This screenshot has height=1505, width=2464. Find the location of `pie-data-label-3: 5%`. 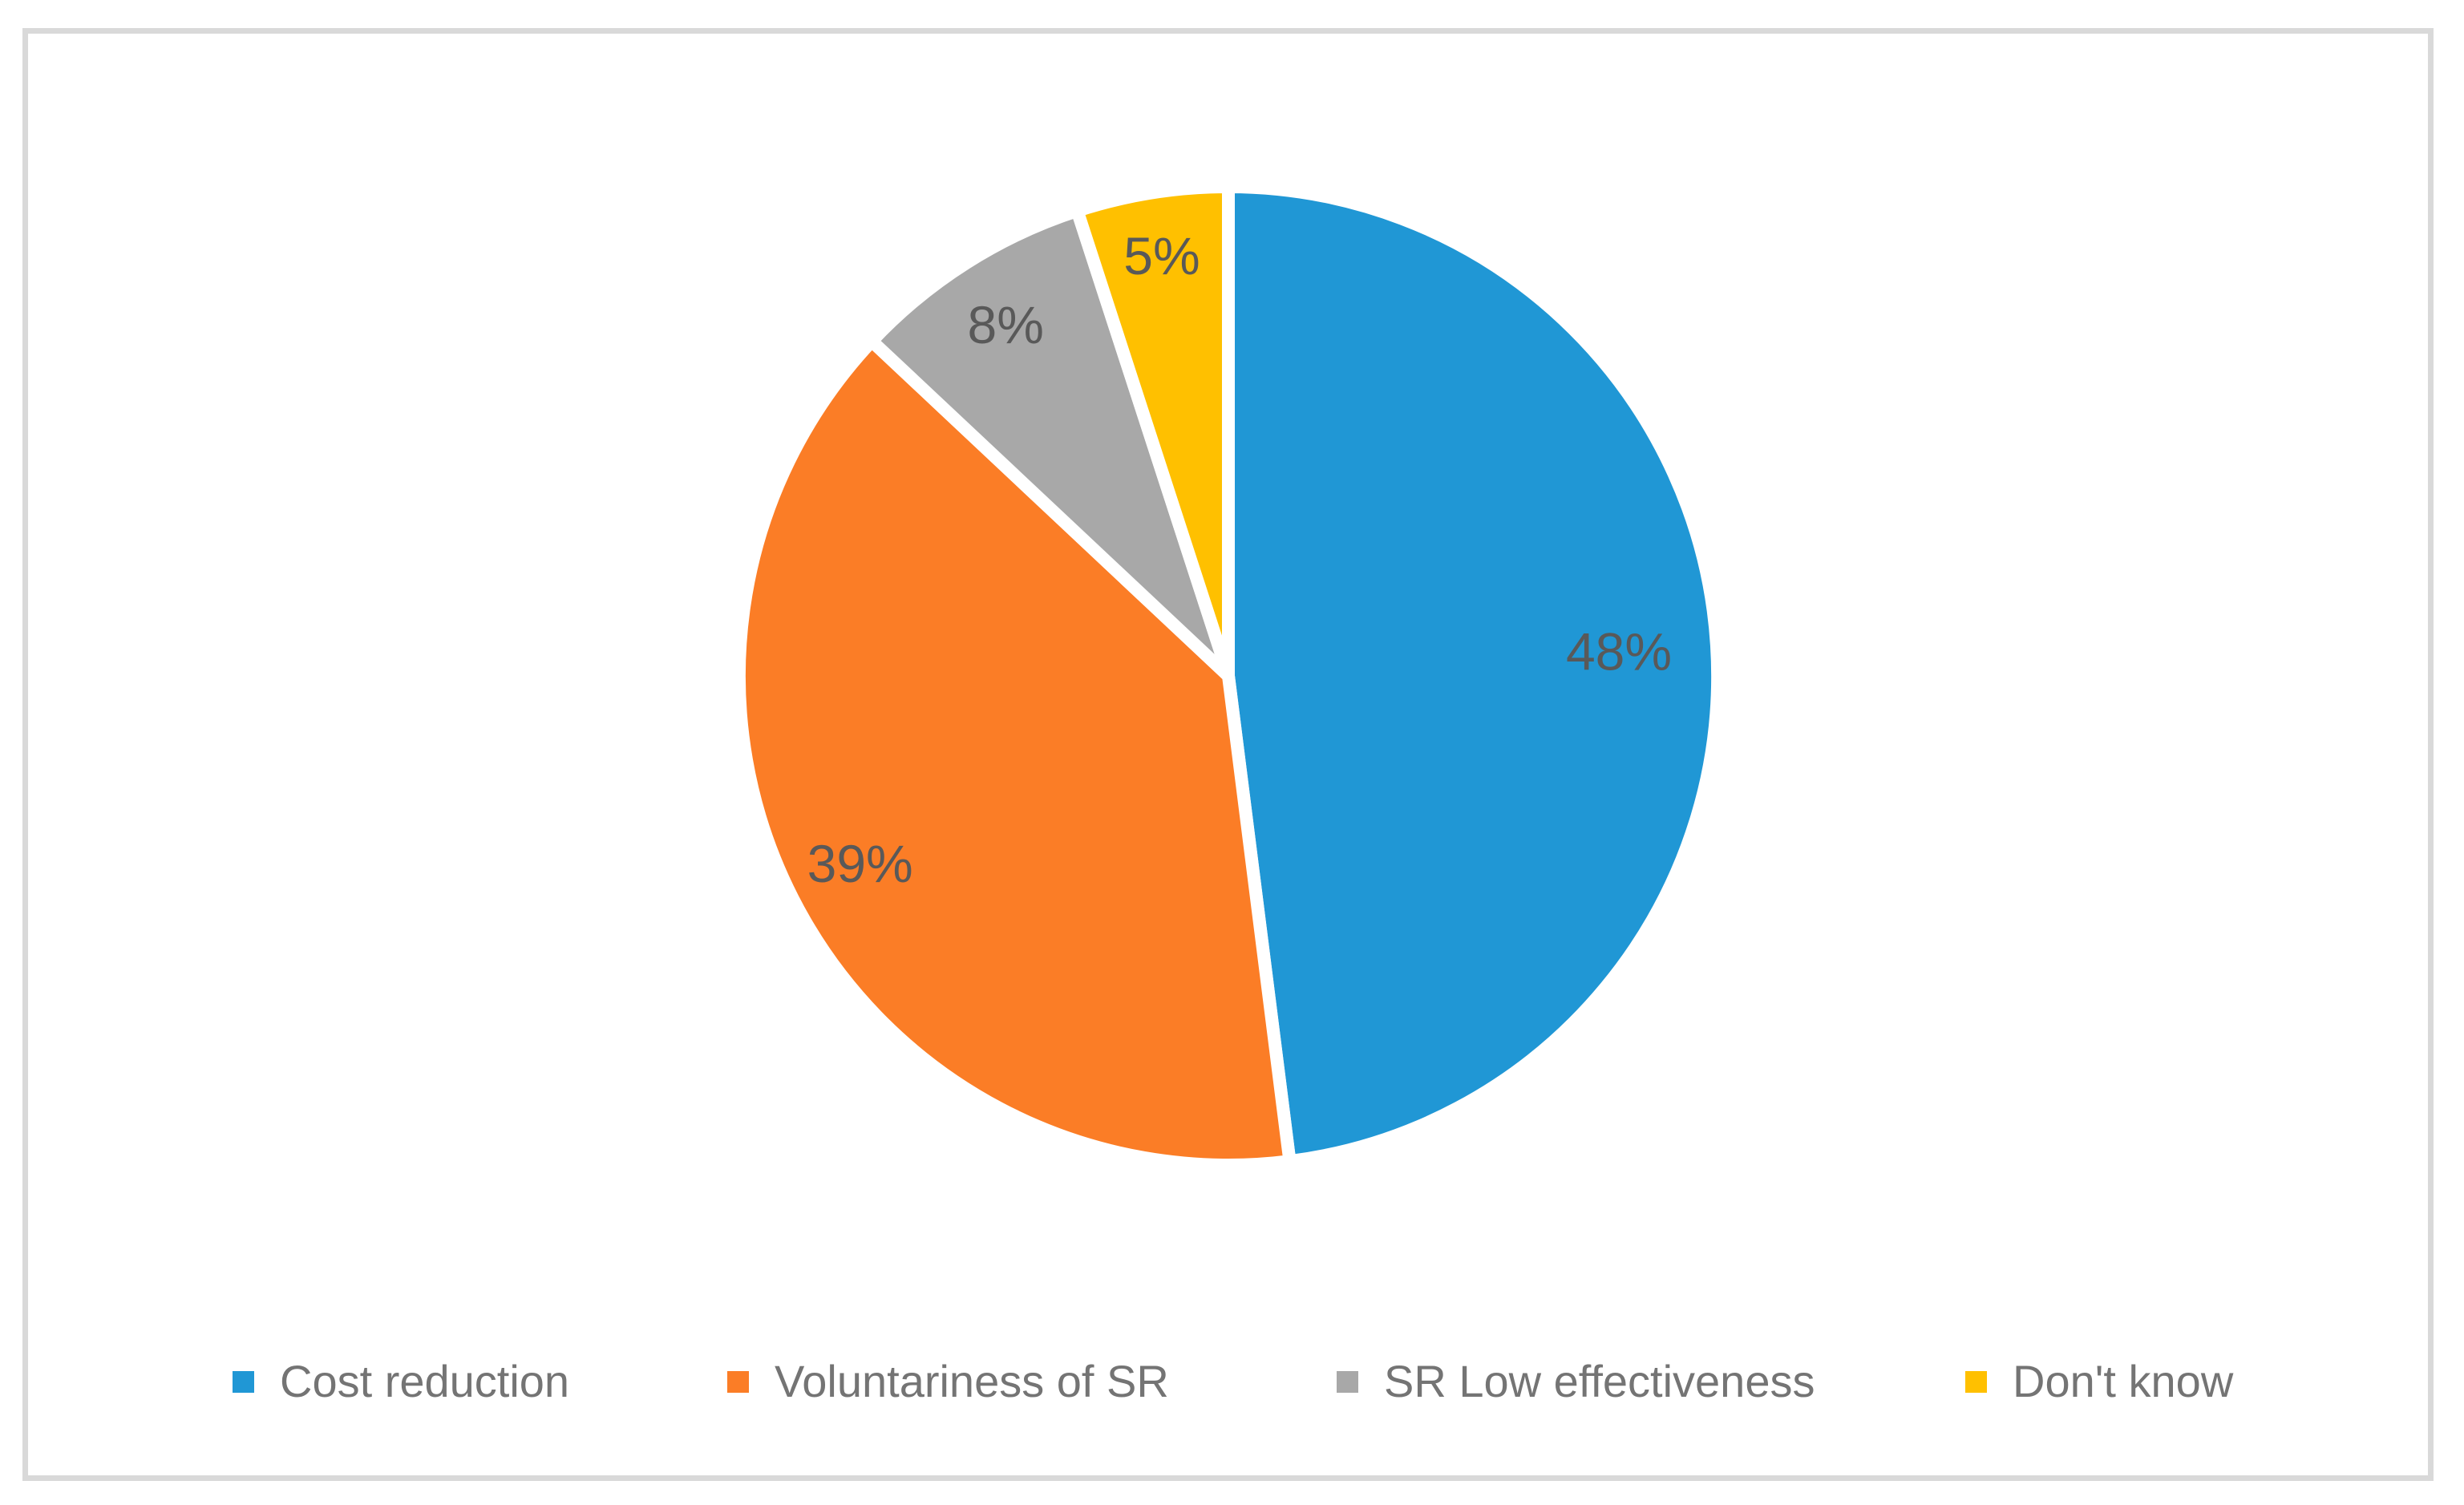

pie-data-label-3: 5% is located at coordinates (1161, 256).